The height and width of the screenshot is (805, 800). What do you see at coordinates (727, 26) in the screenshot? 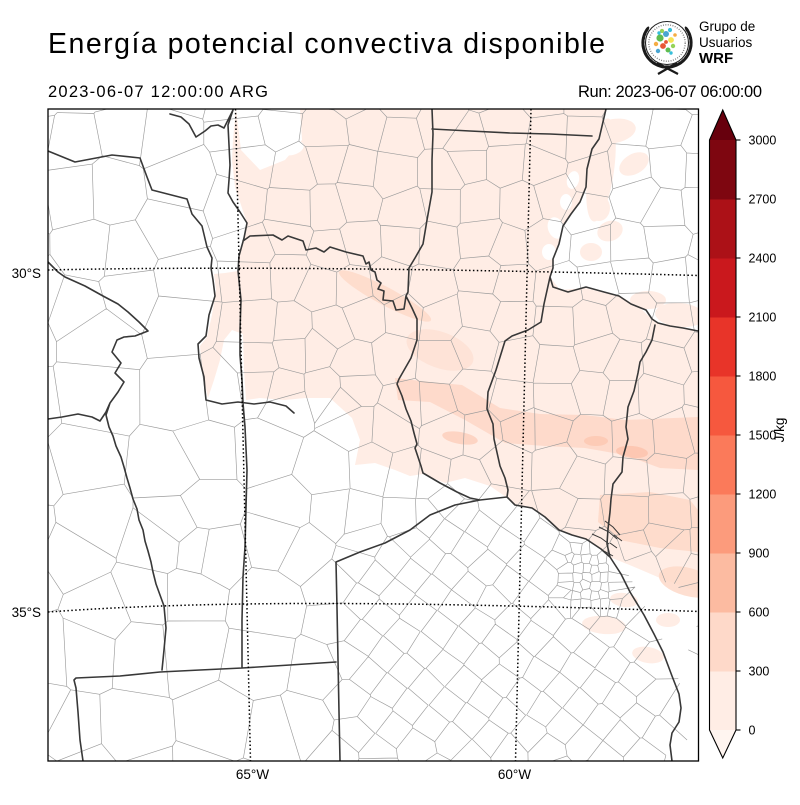
I see `svg-text: Grupo de` at bounding box center [727, 26].